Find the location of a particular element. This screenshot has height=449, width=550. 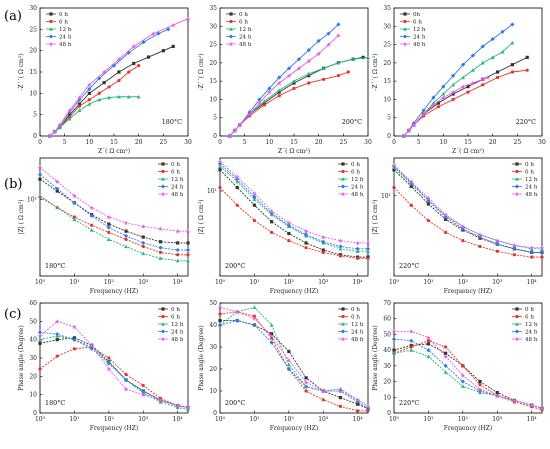

legend: 0 h 6 h12 h 24 h48 h is located at coordinates (239, 30).